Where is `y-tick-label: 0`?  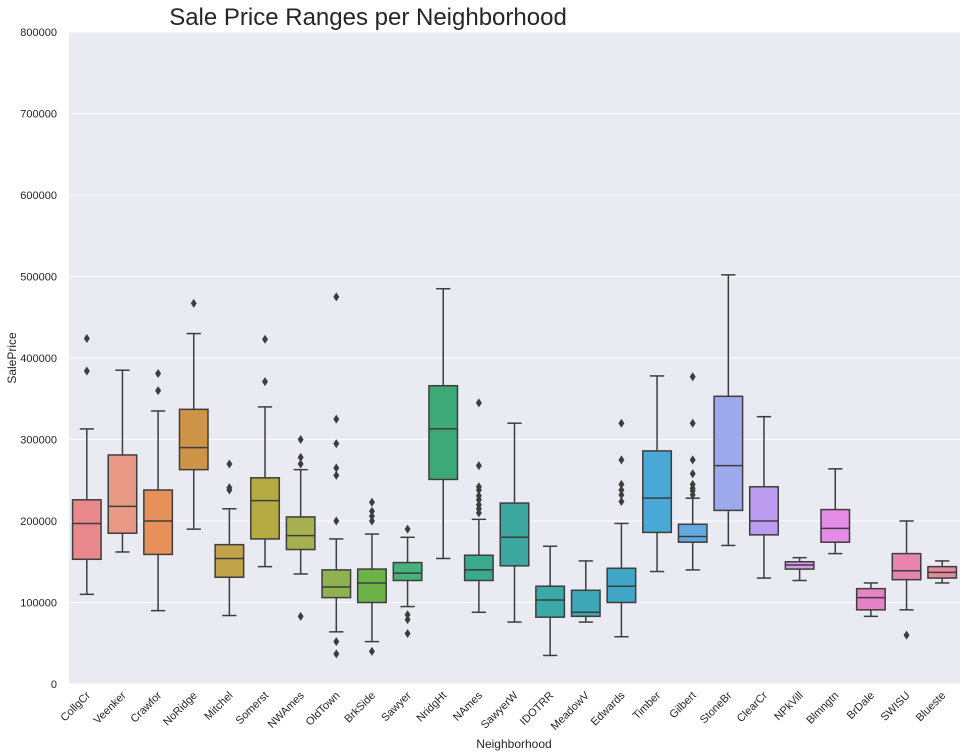 y-tick-label: 0 is located at coordinates (54, 685).